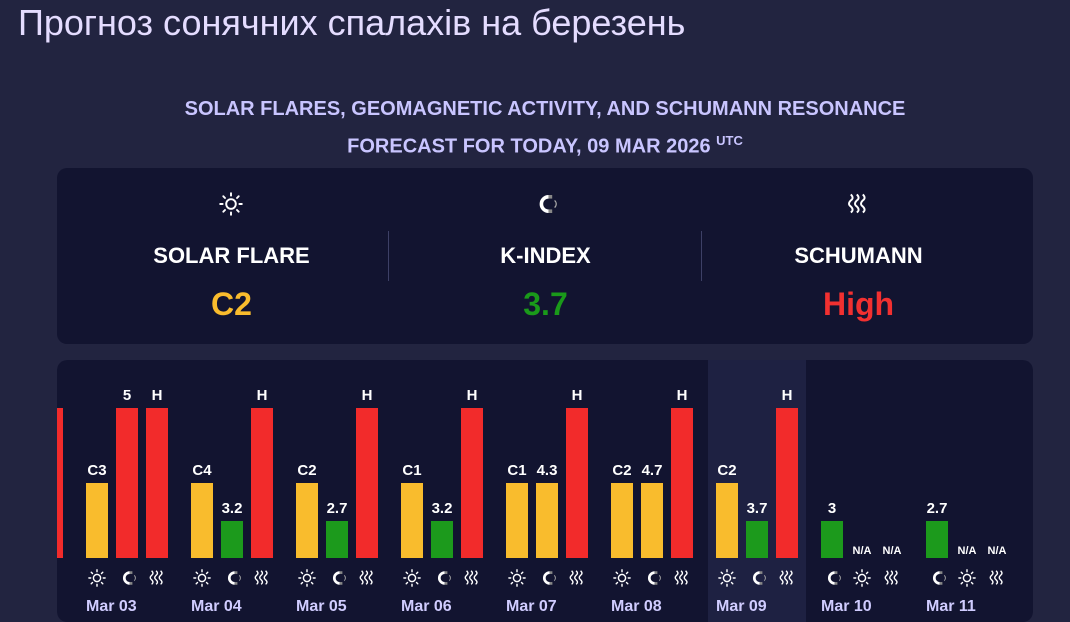  What do you see at coordinates (545, 304) in the screenshot?
I see `section-value: 3.7` at bounding box center [545, 304].